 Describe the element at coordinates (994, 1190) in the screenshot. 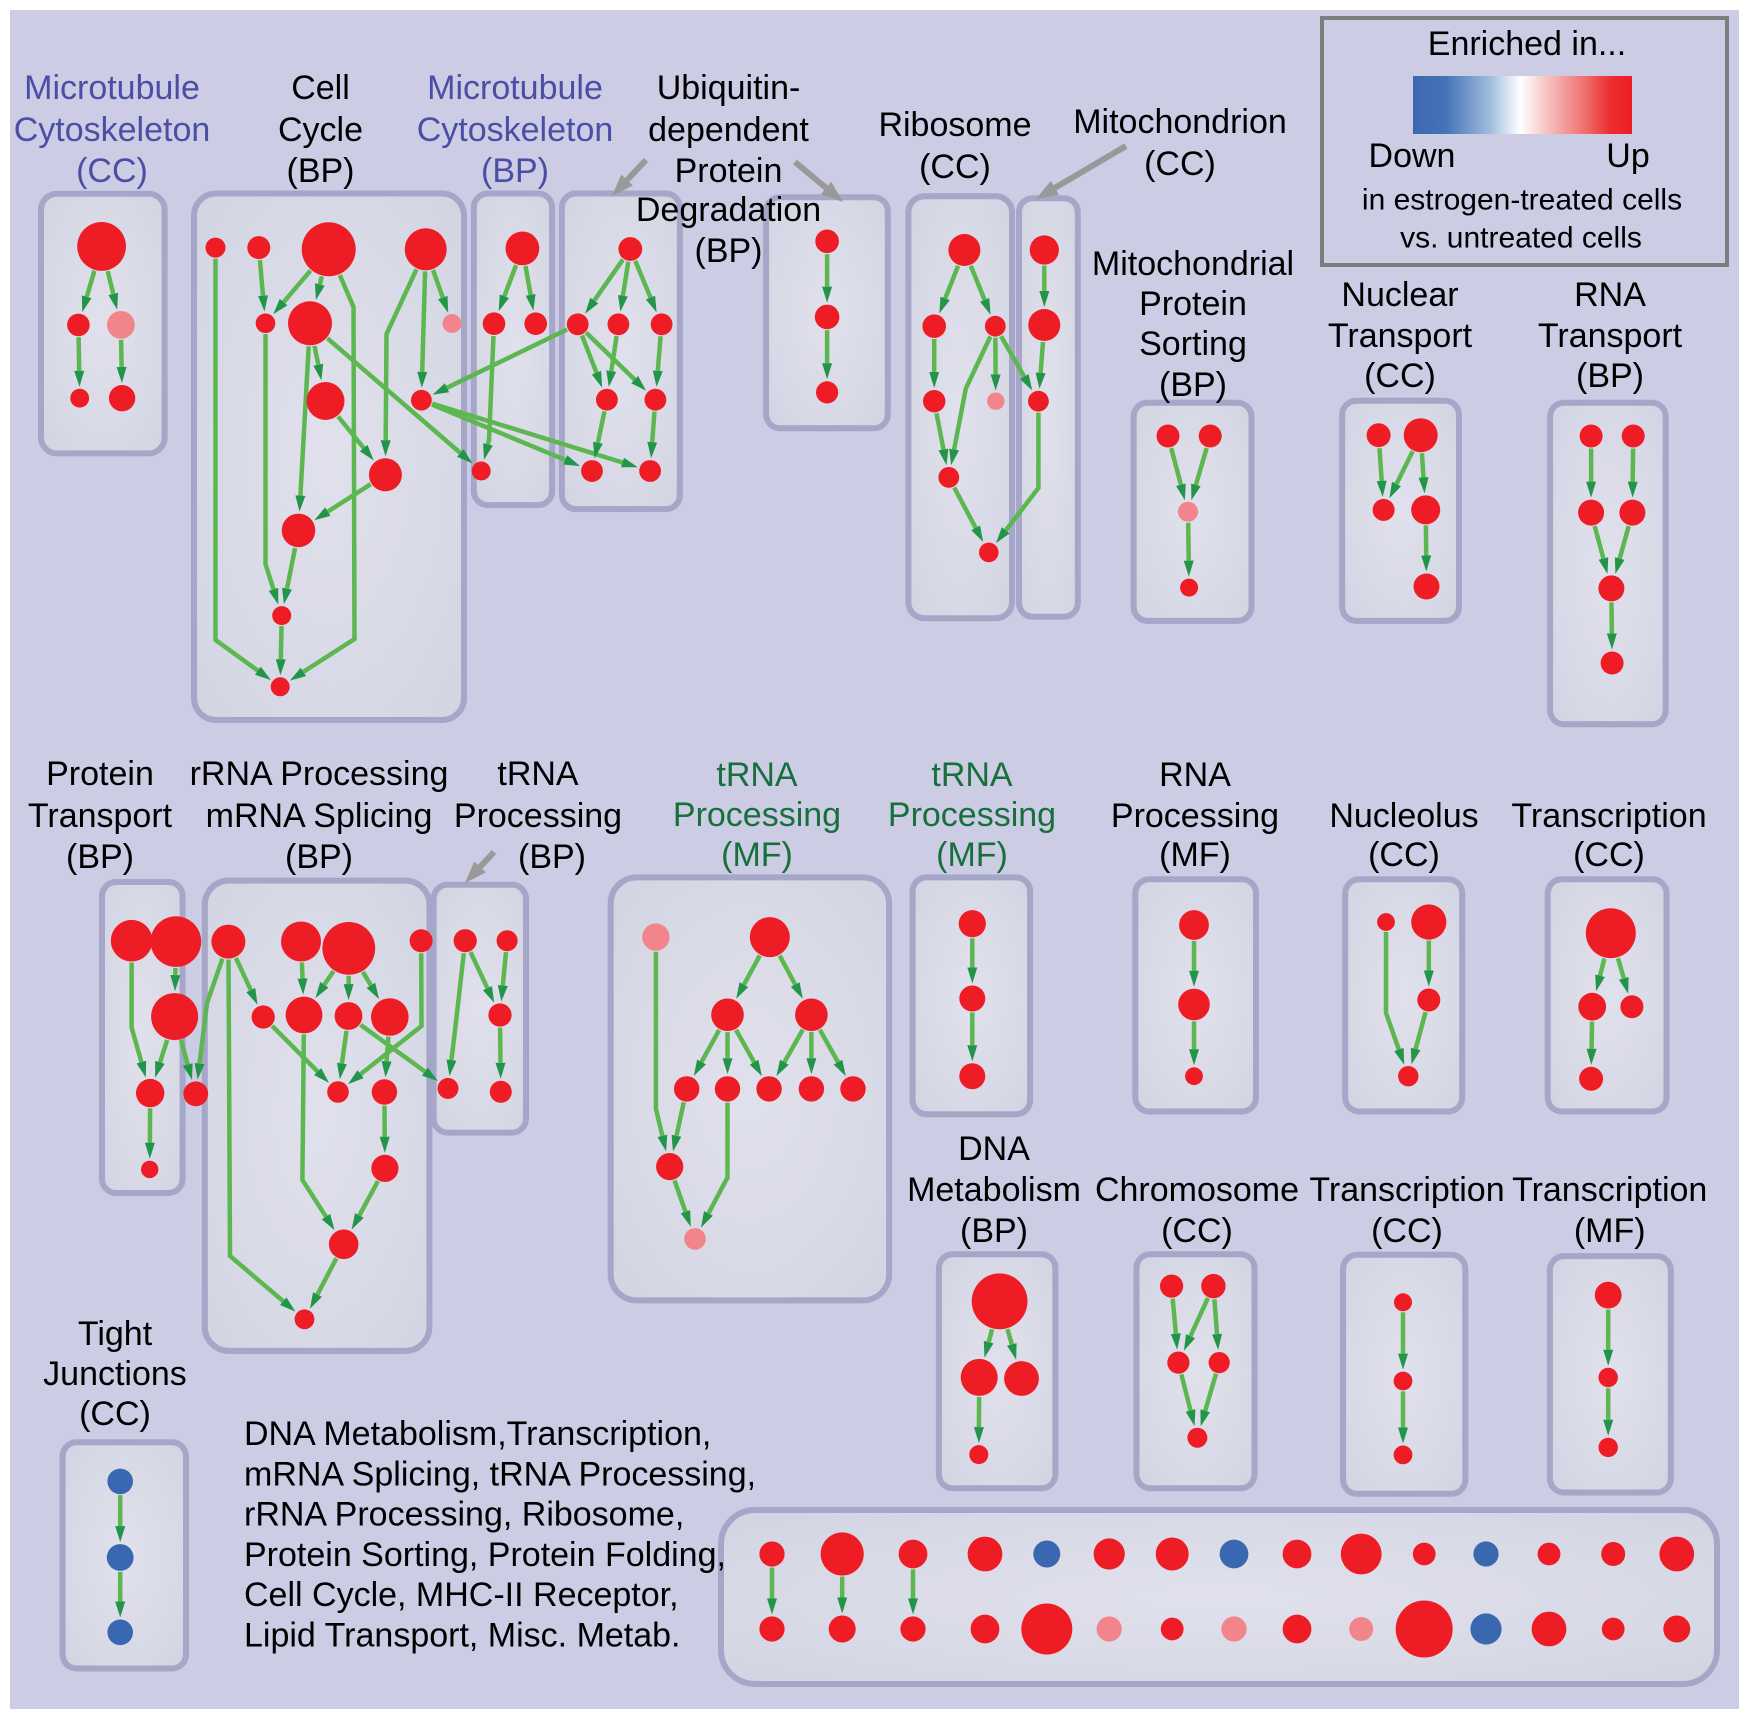

I see `svg-text: Metabolism` at that location.